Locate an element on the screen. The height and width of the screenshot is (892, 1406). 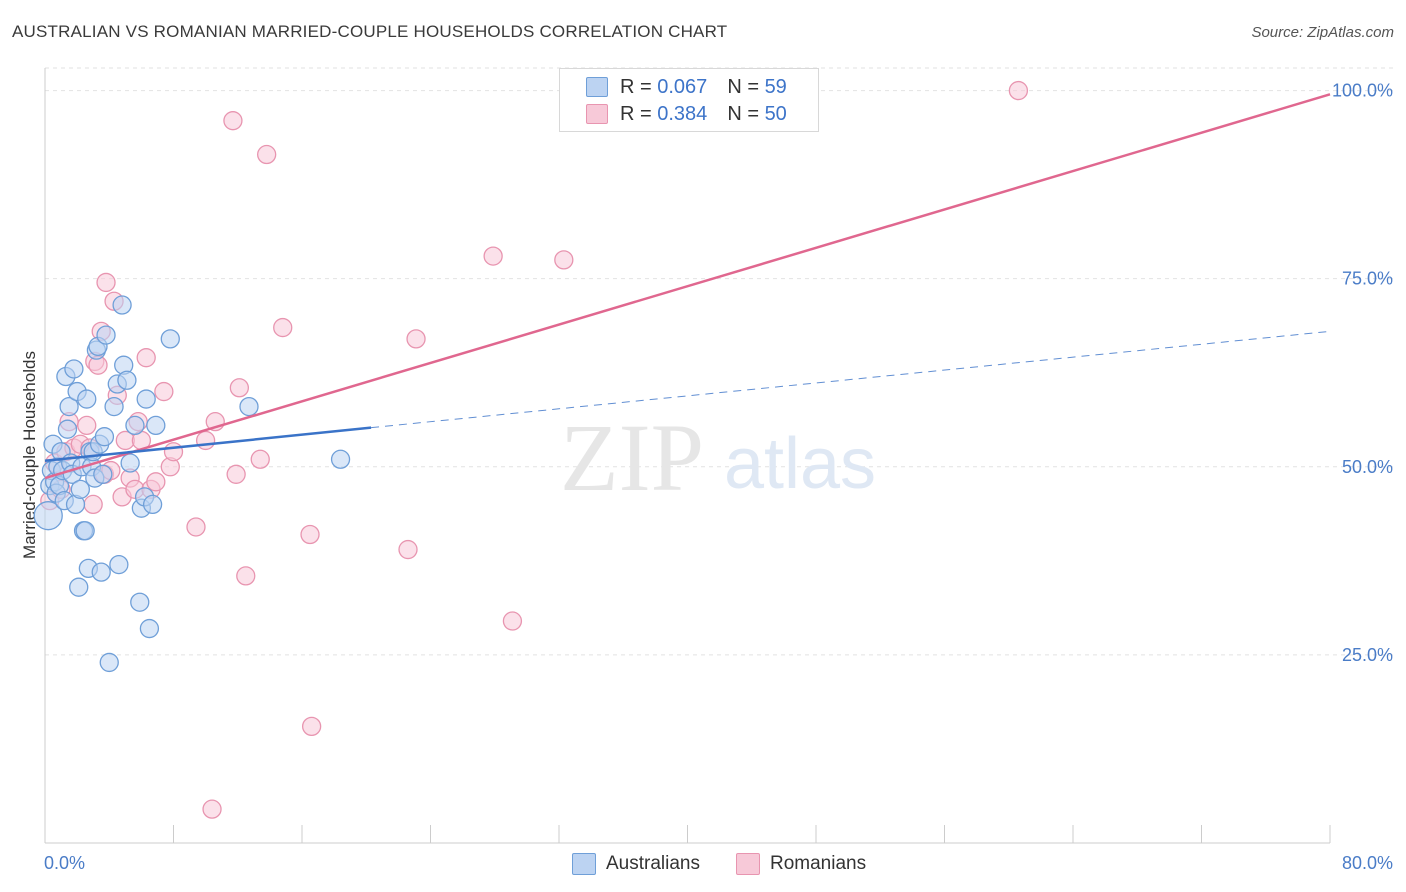
australians-legend-swatch is located at coordinates (584, 864).